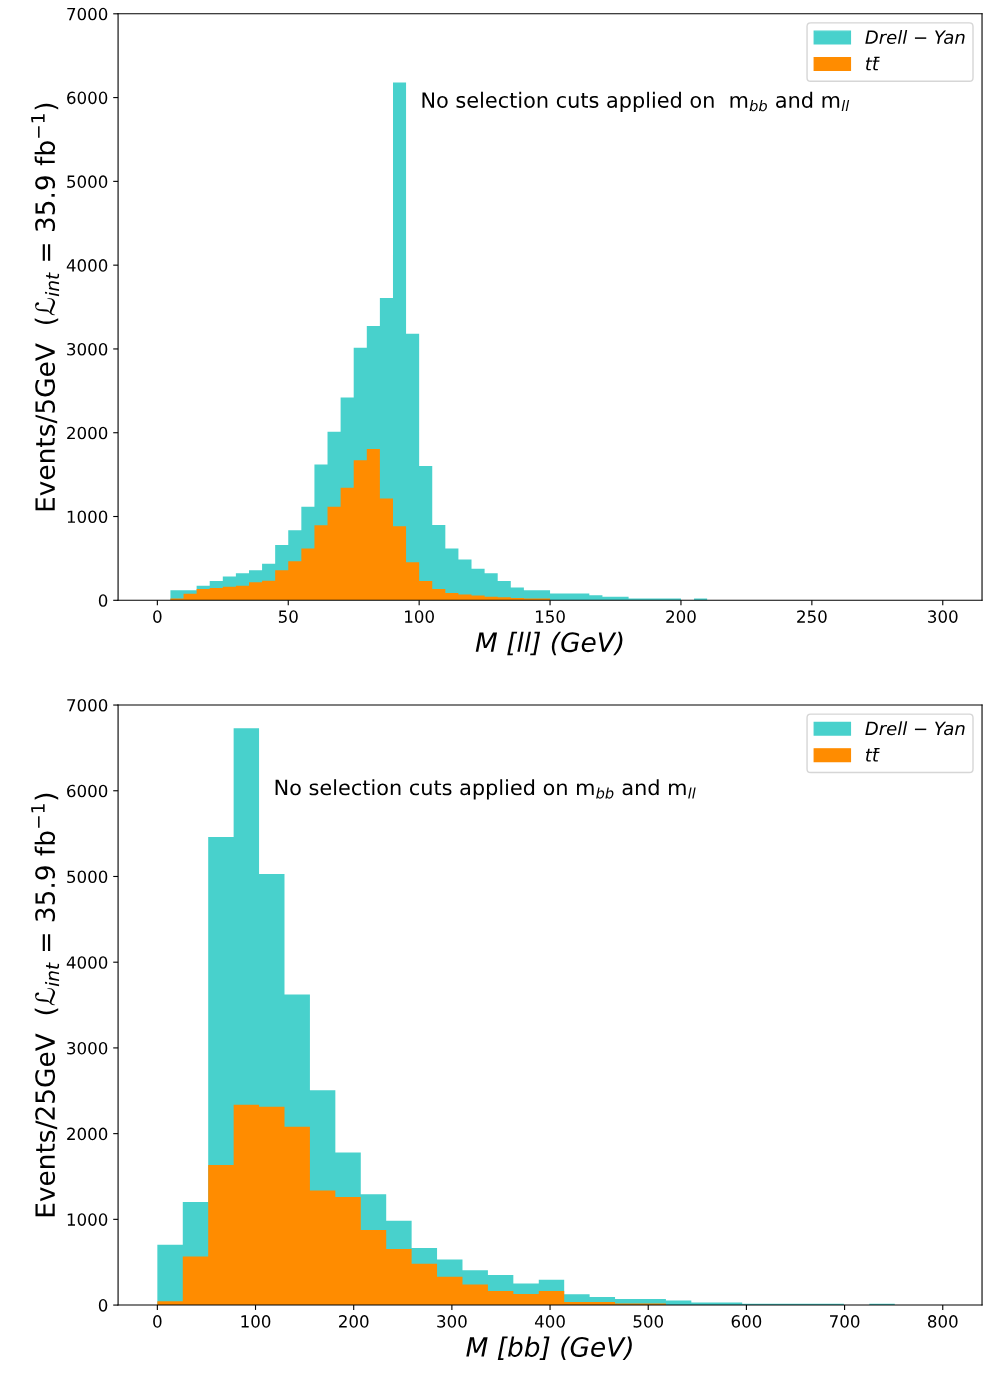 This screenshot has width=984, height=1380. Describe the element at coordinates (845, 1321) in the screenshot. I see `x-tick-label: 700` at that location.